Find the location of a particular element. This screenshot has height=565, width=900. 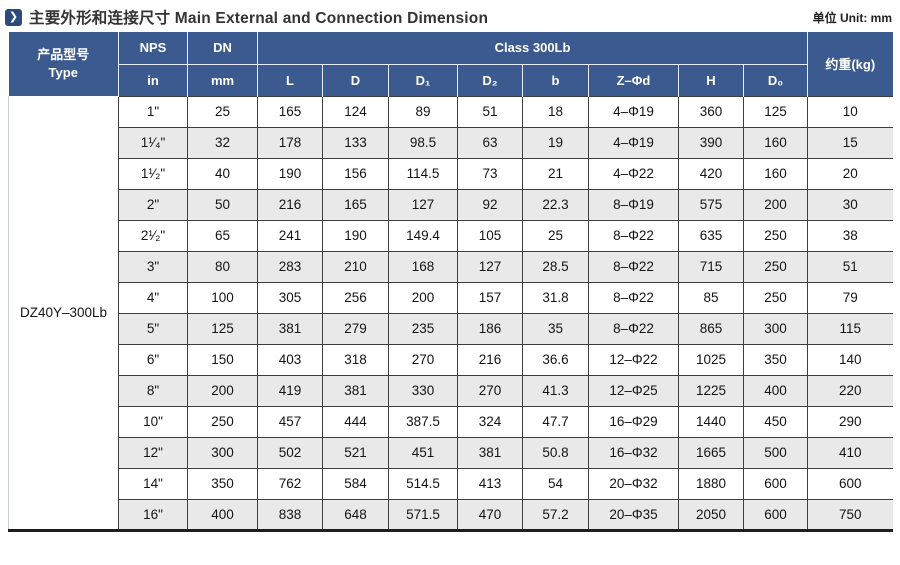

cell: 63 is located at coordinates (490, 142).